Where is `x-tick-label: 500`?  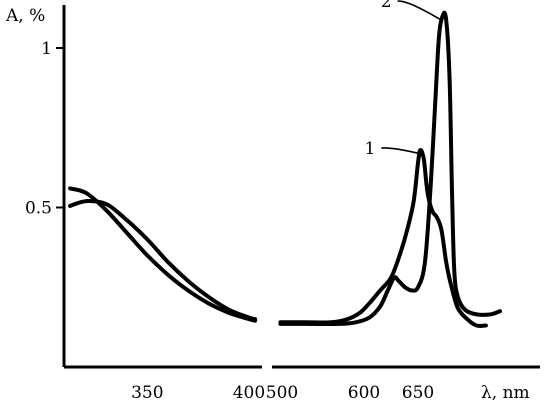 x-tick-label: 500 is located at coordinates (282, 393).